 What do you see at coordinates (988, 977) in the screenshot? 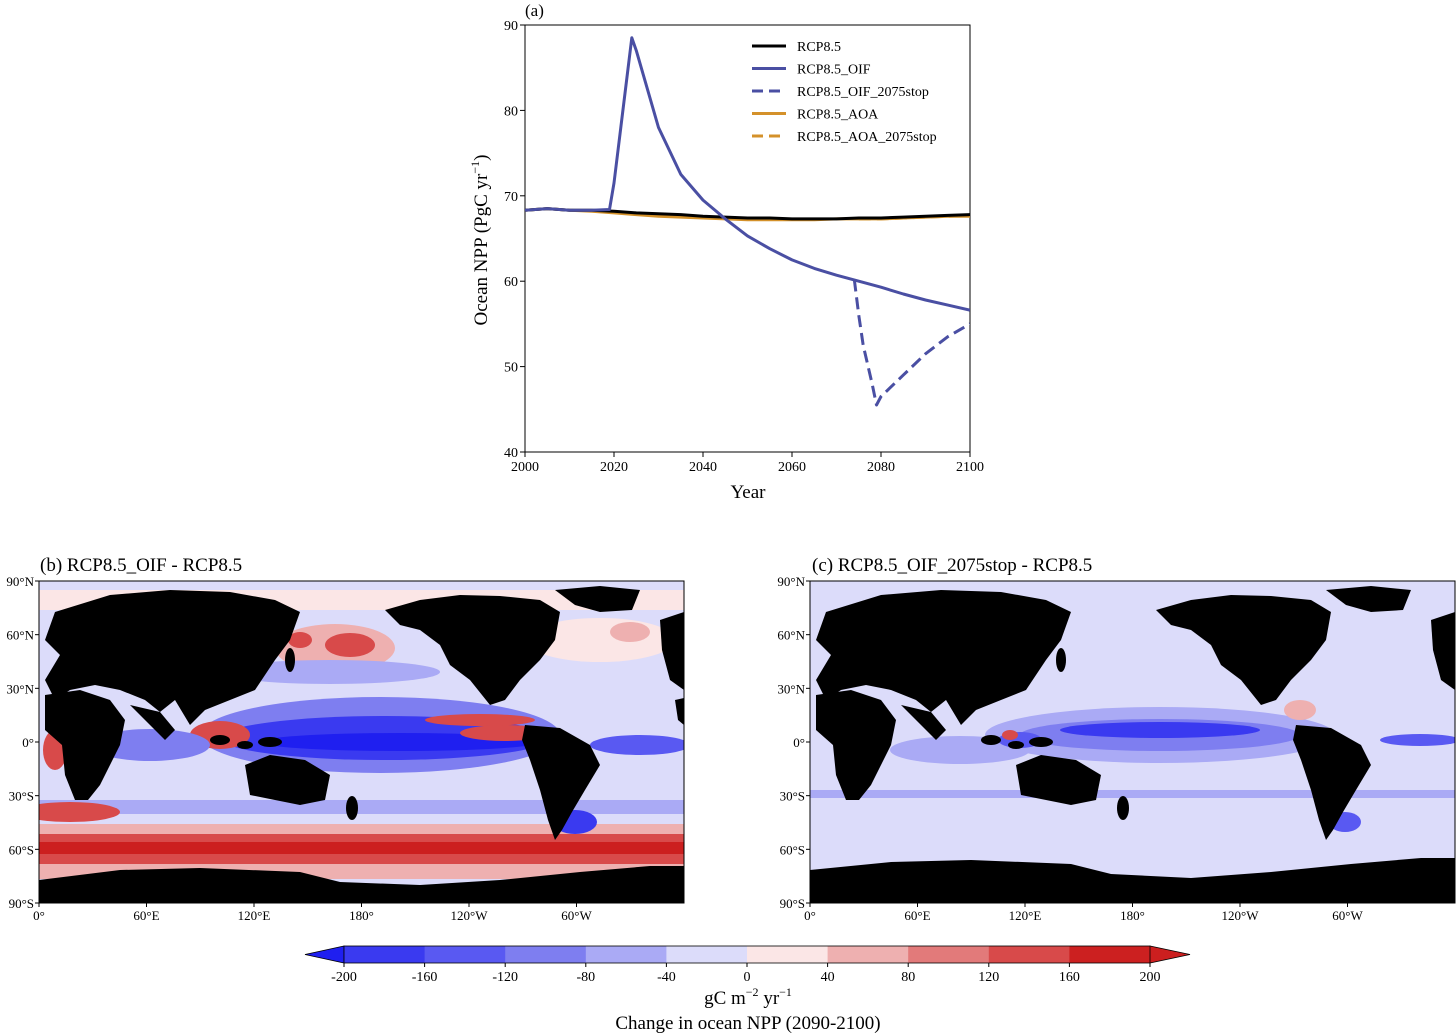
I see `colorbar-tick-label: 120` at bounding box center [988, 977].